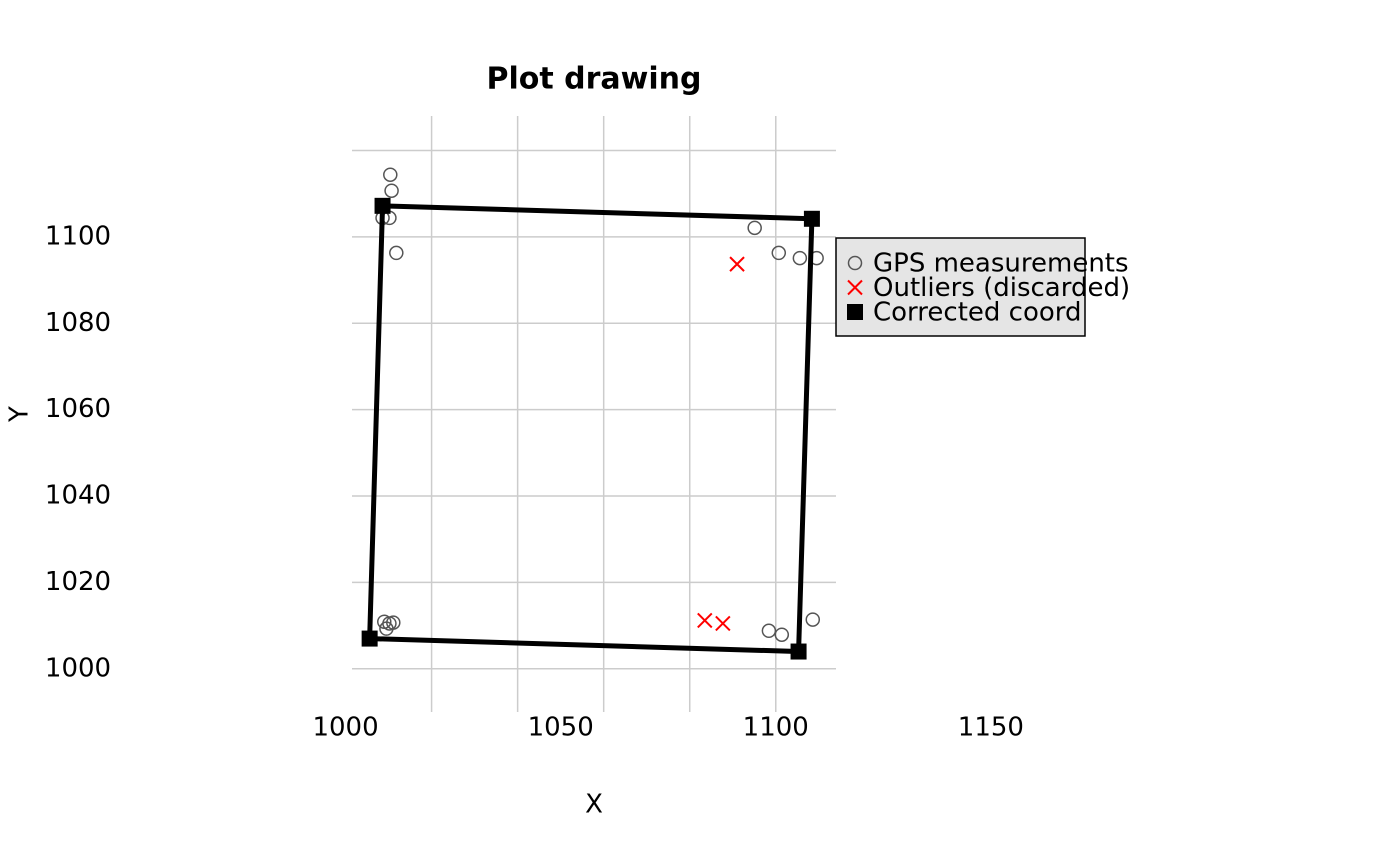 The image size is (1400, 866). I want to click on x-tick-label: 1000, so click(345, 728).